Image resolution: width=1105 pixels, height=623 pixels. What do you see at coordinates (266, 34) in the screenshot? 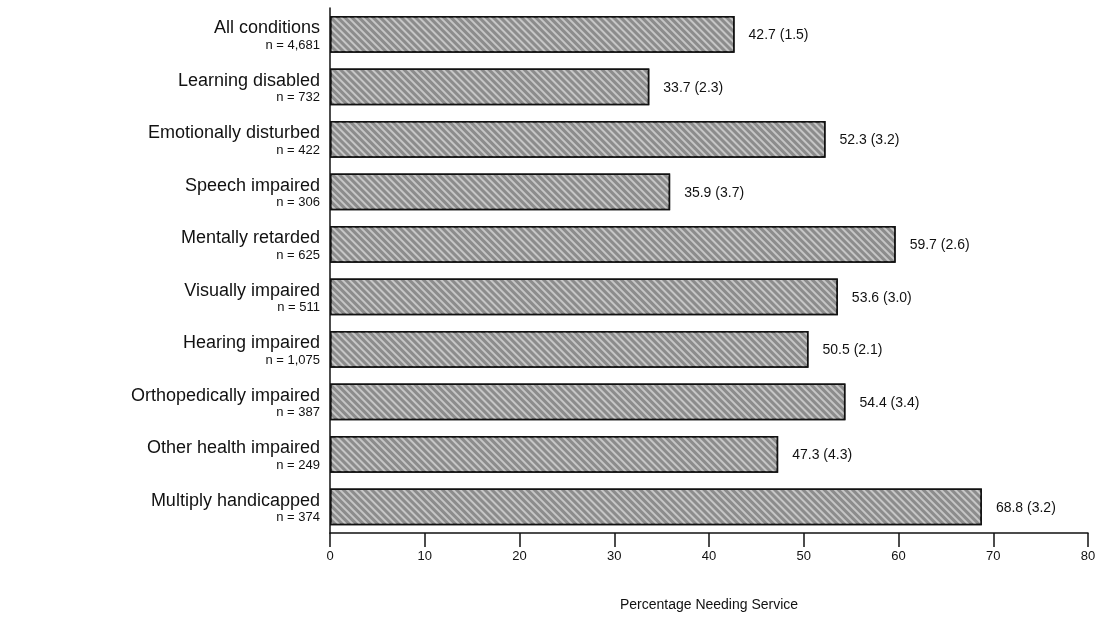
I see `y-tick-label: All conditions n = 4,681` at bounding box center [266, 34].